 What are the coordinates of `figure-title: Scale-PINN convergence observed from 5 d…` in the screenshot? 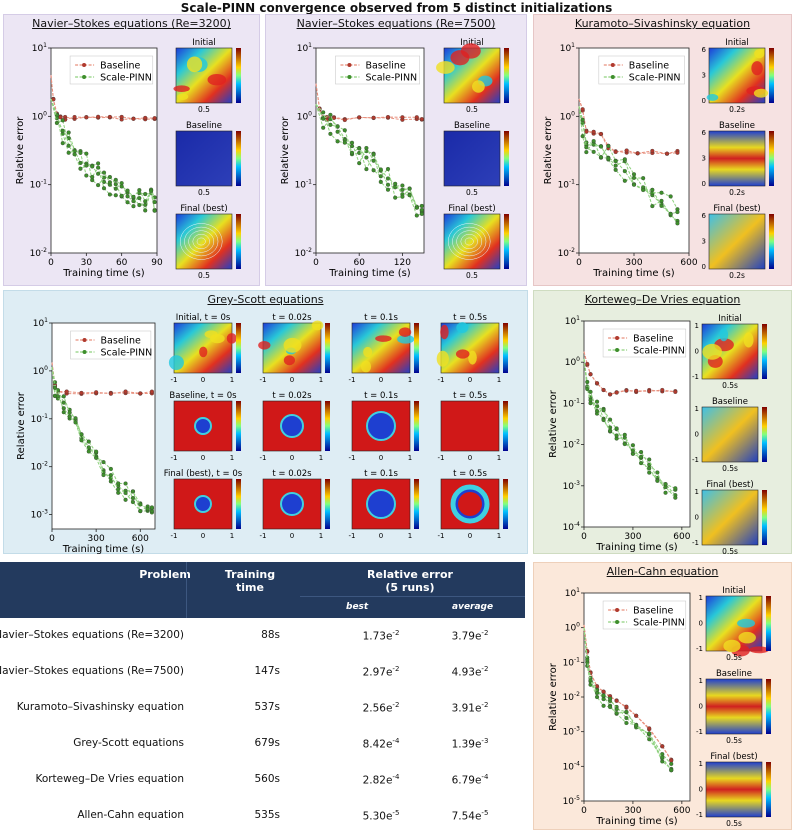 It's located at (396, 8).